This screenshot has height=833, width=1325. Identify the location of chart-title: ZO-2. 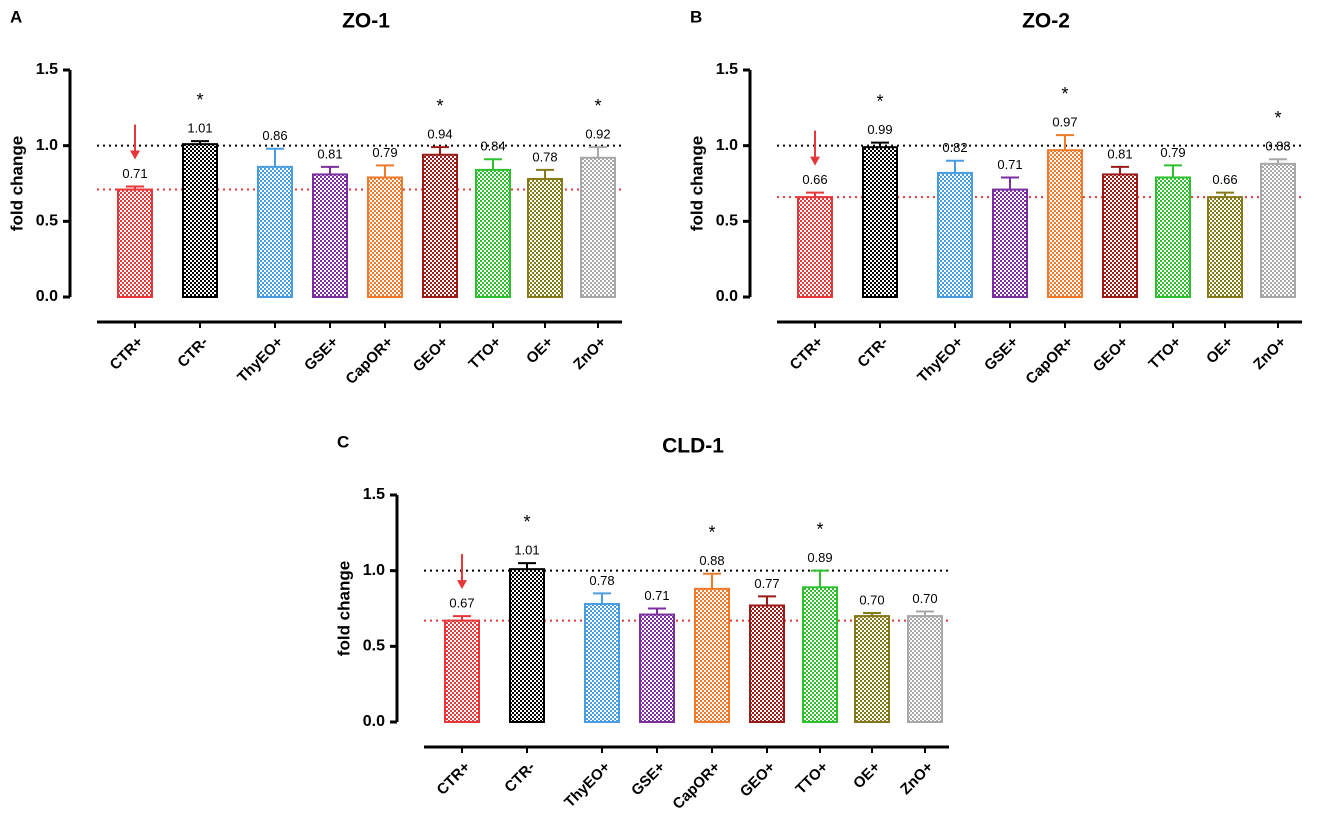
(1046, 21).